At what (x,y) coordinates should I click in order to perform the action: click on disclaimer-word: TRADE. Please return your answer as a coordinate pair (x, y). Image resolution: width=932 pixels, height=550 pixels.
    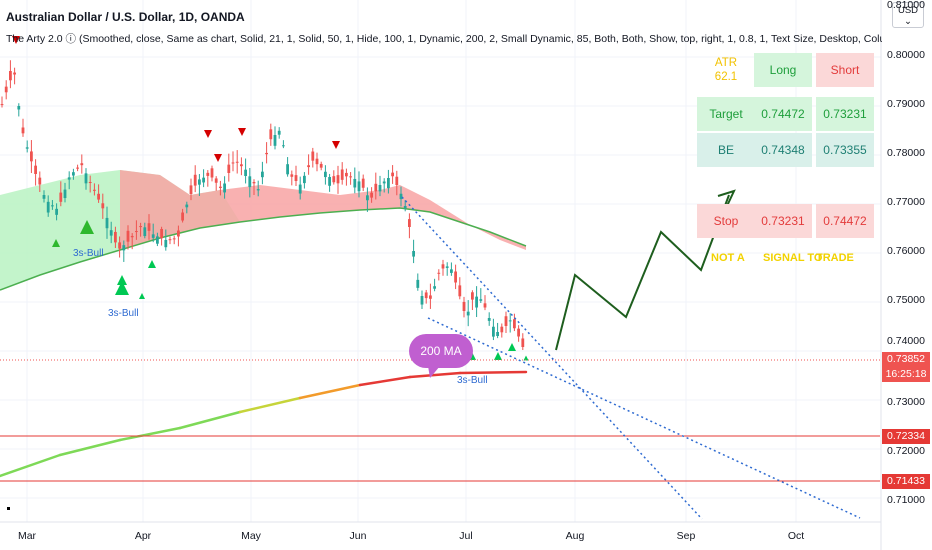
    Looking at the image, I should click on (835, 258).